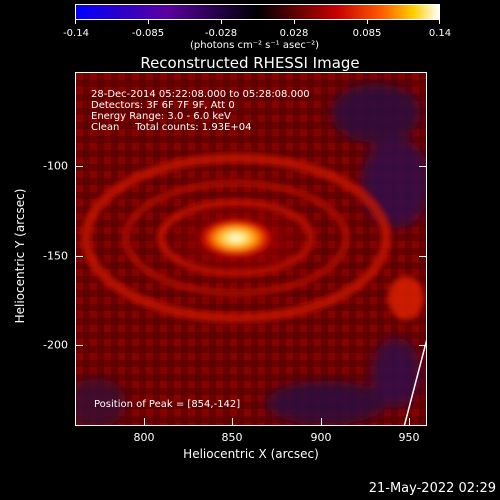 This screenshot has width=500, height=500. I want to click on energy-range: Energy Range: 3.0 - 6.0 keV, so click(161, 116).